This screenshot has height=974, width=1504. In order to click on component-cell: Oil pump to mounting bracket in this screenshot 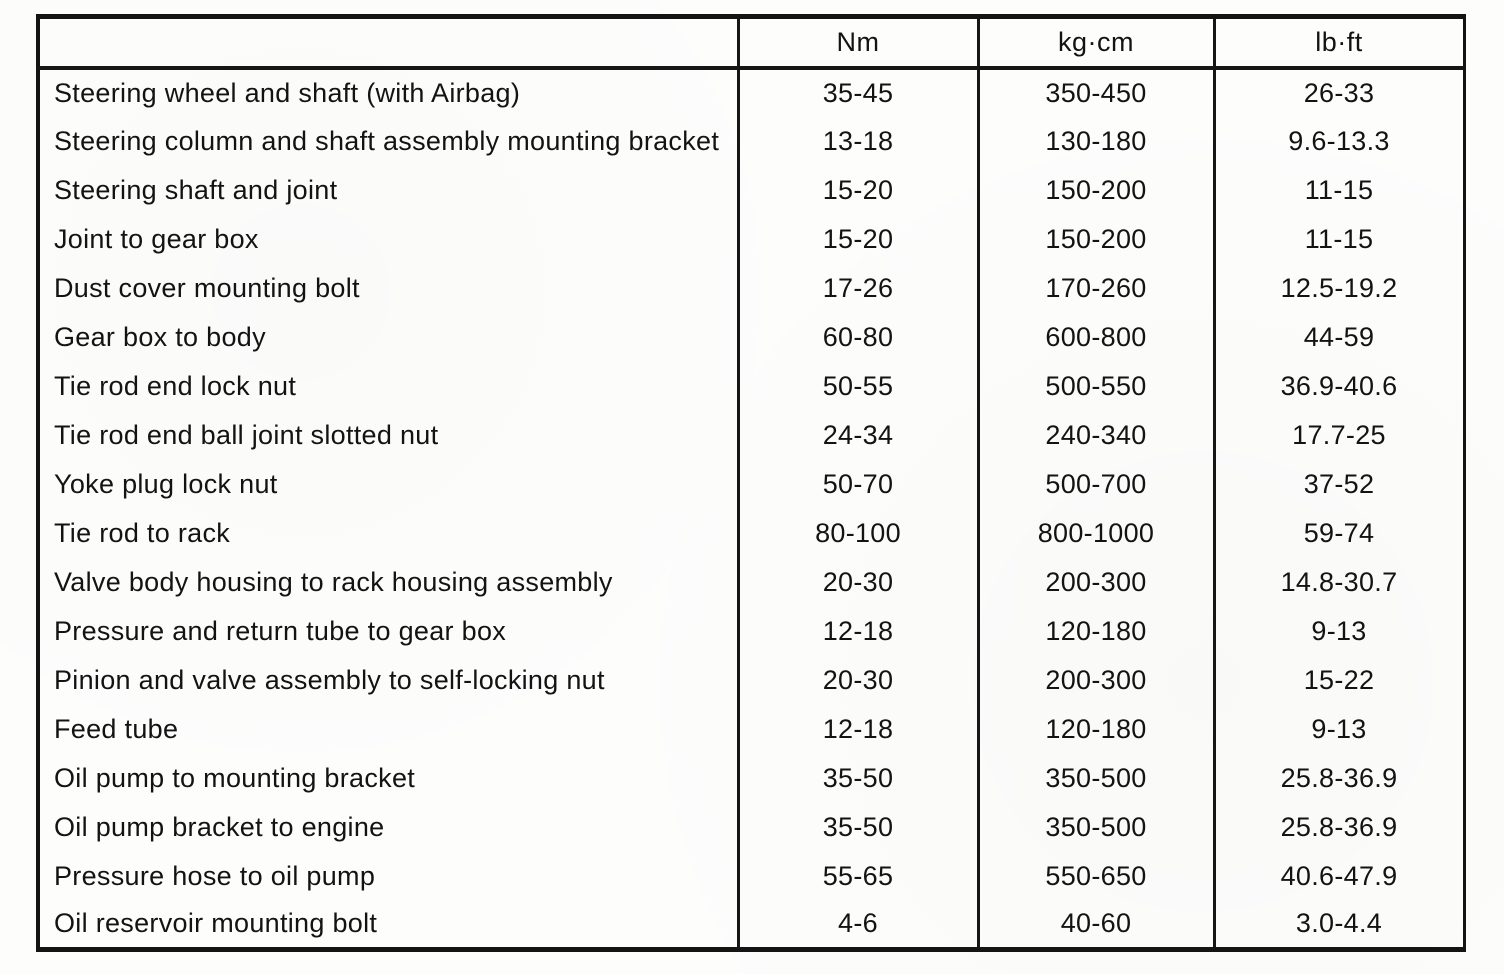, I will do `click(235, 777)`.